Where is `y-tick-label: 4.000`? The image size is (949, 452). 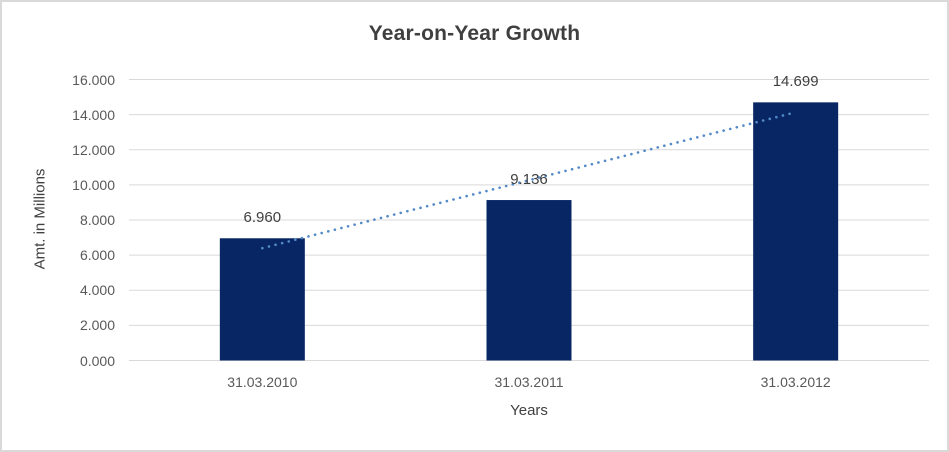 y-tick-label: 4.000 is located at coordinates (97, 290).